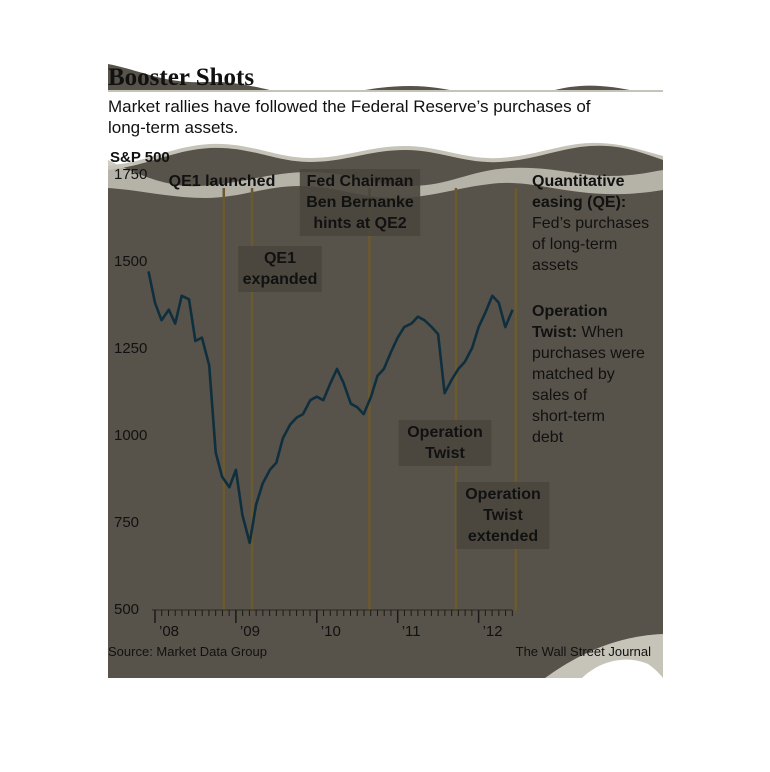 This screenshot has height=772, width=770. I want to click on x-tick-label: ’12, so click(493, 631).